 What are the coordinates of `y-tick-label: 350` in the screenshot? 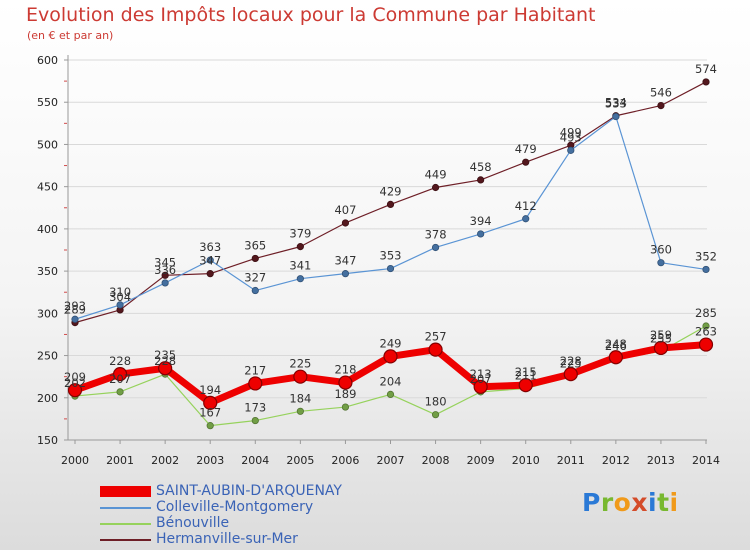 It's located at (47, 271).